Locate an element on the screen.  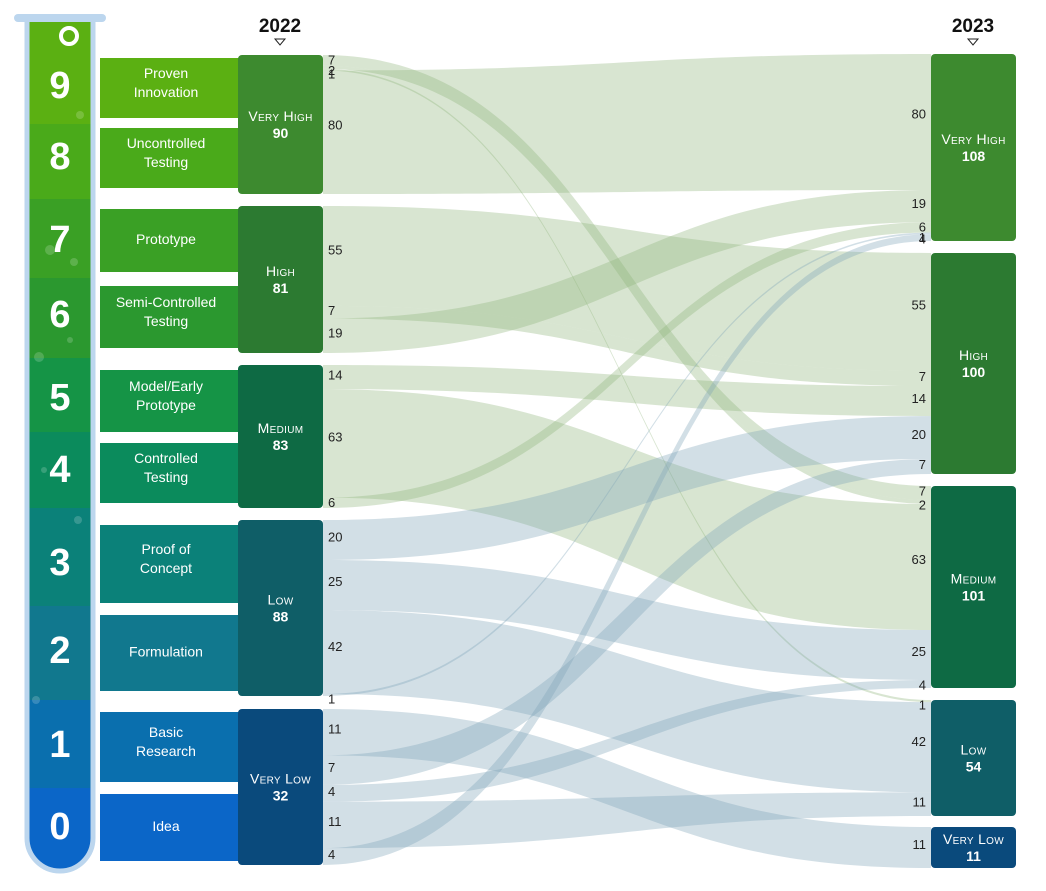
maturity-tube: 9 8 7 6 5 4 3 2 1 0 is located at coordinates (60, 444).